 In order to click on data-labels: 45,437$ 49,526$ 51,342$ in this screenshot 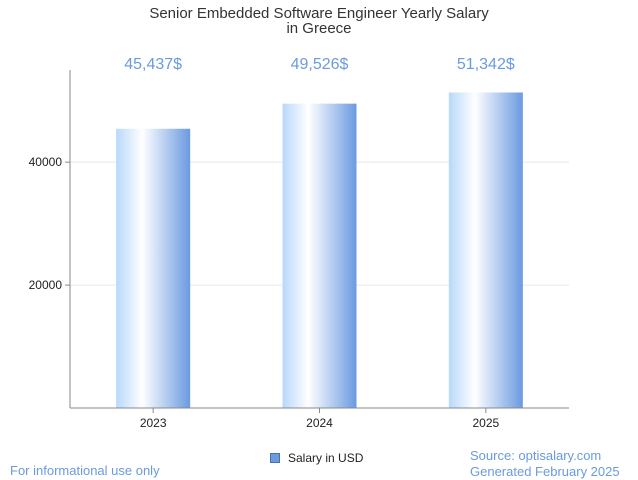, I will do `click(319, 64)`.